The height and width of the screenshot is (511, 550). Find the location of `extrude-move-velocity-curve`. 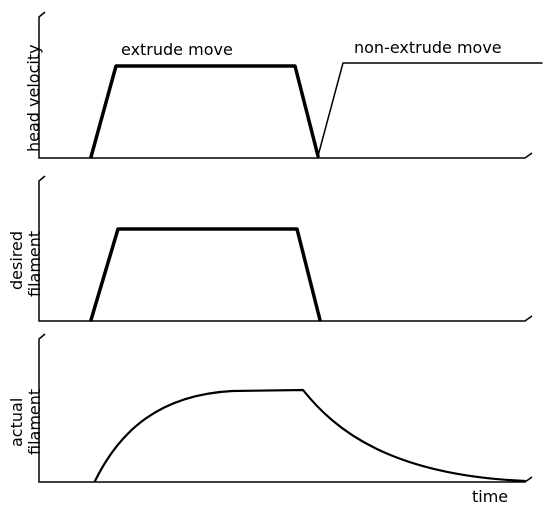

extrude-move-velocity-curve is located at coordinates (204, 111).